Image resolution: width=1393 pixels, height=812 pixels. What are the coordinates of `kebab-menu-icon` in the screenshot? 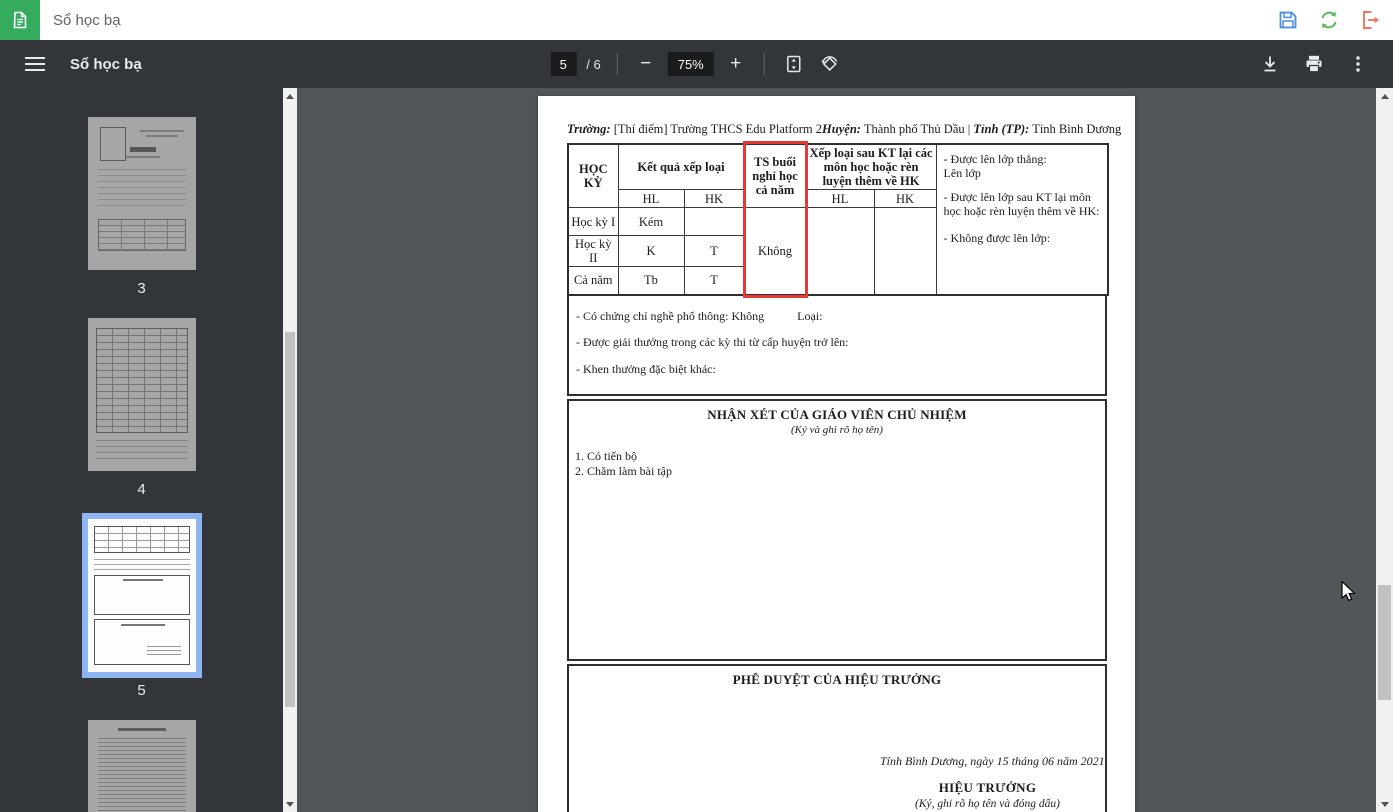 It's located at (1358, 64).